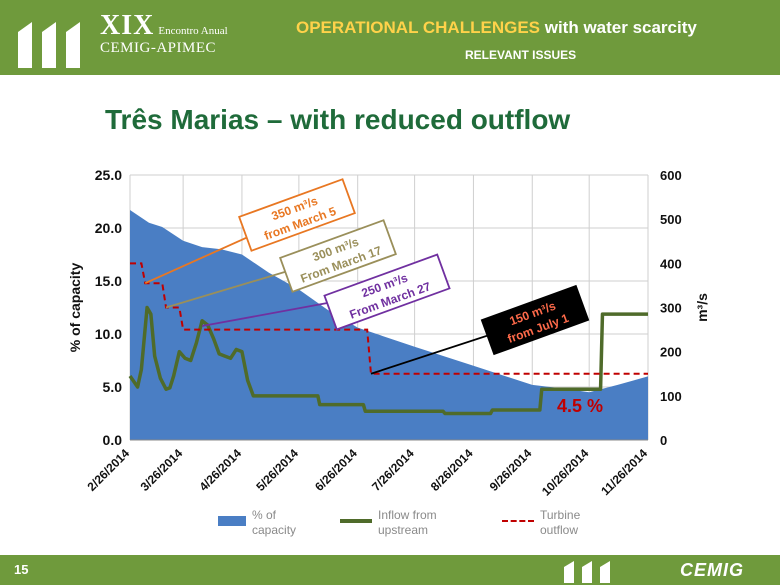  Describe the element at coordinates (712, 570) in the screenshot. I see `footer-brand: CEMIG` at that location.